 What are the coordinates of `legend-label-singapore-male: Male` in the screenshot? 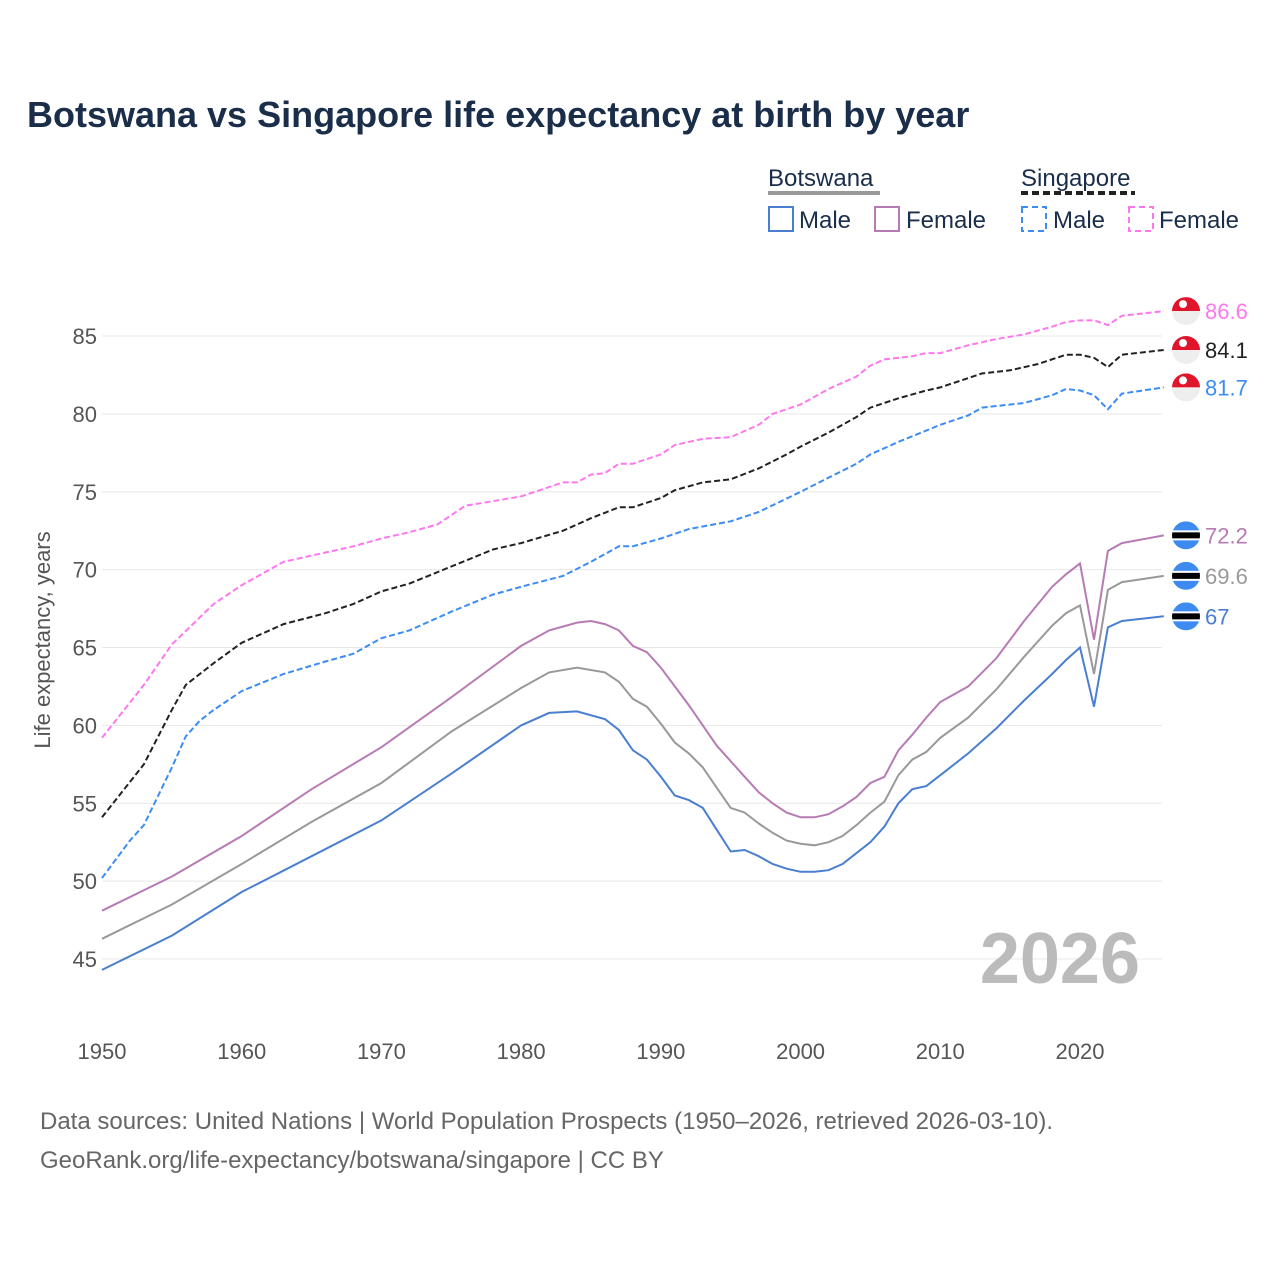 It's located at (1079, 220).